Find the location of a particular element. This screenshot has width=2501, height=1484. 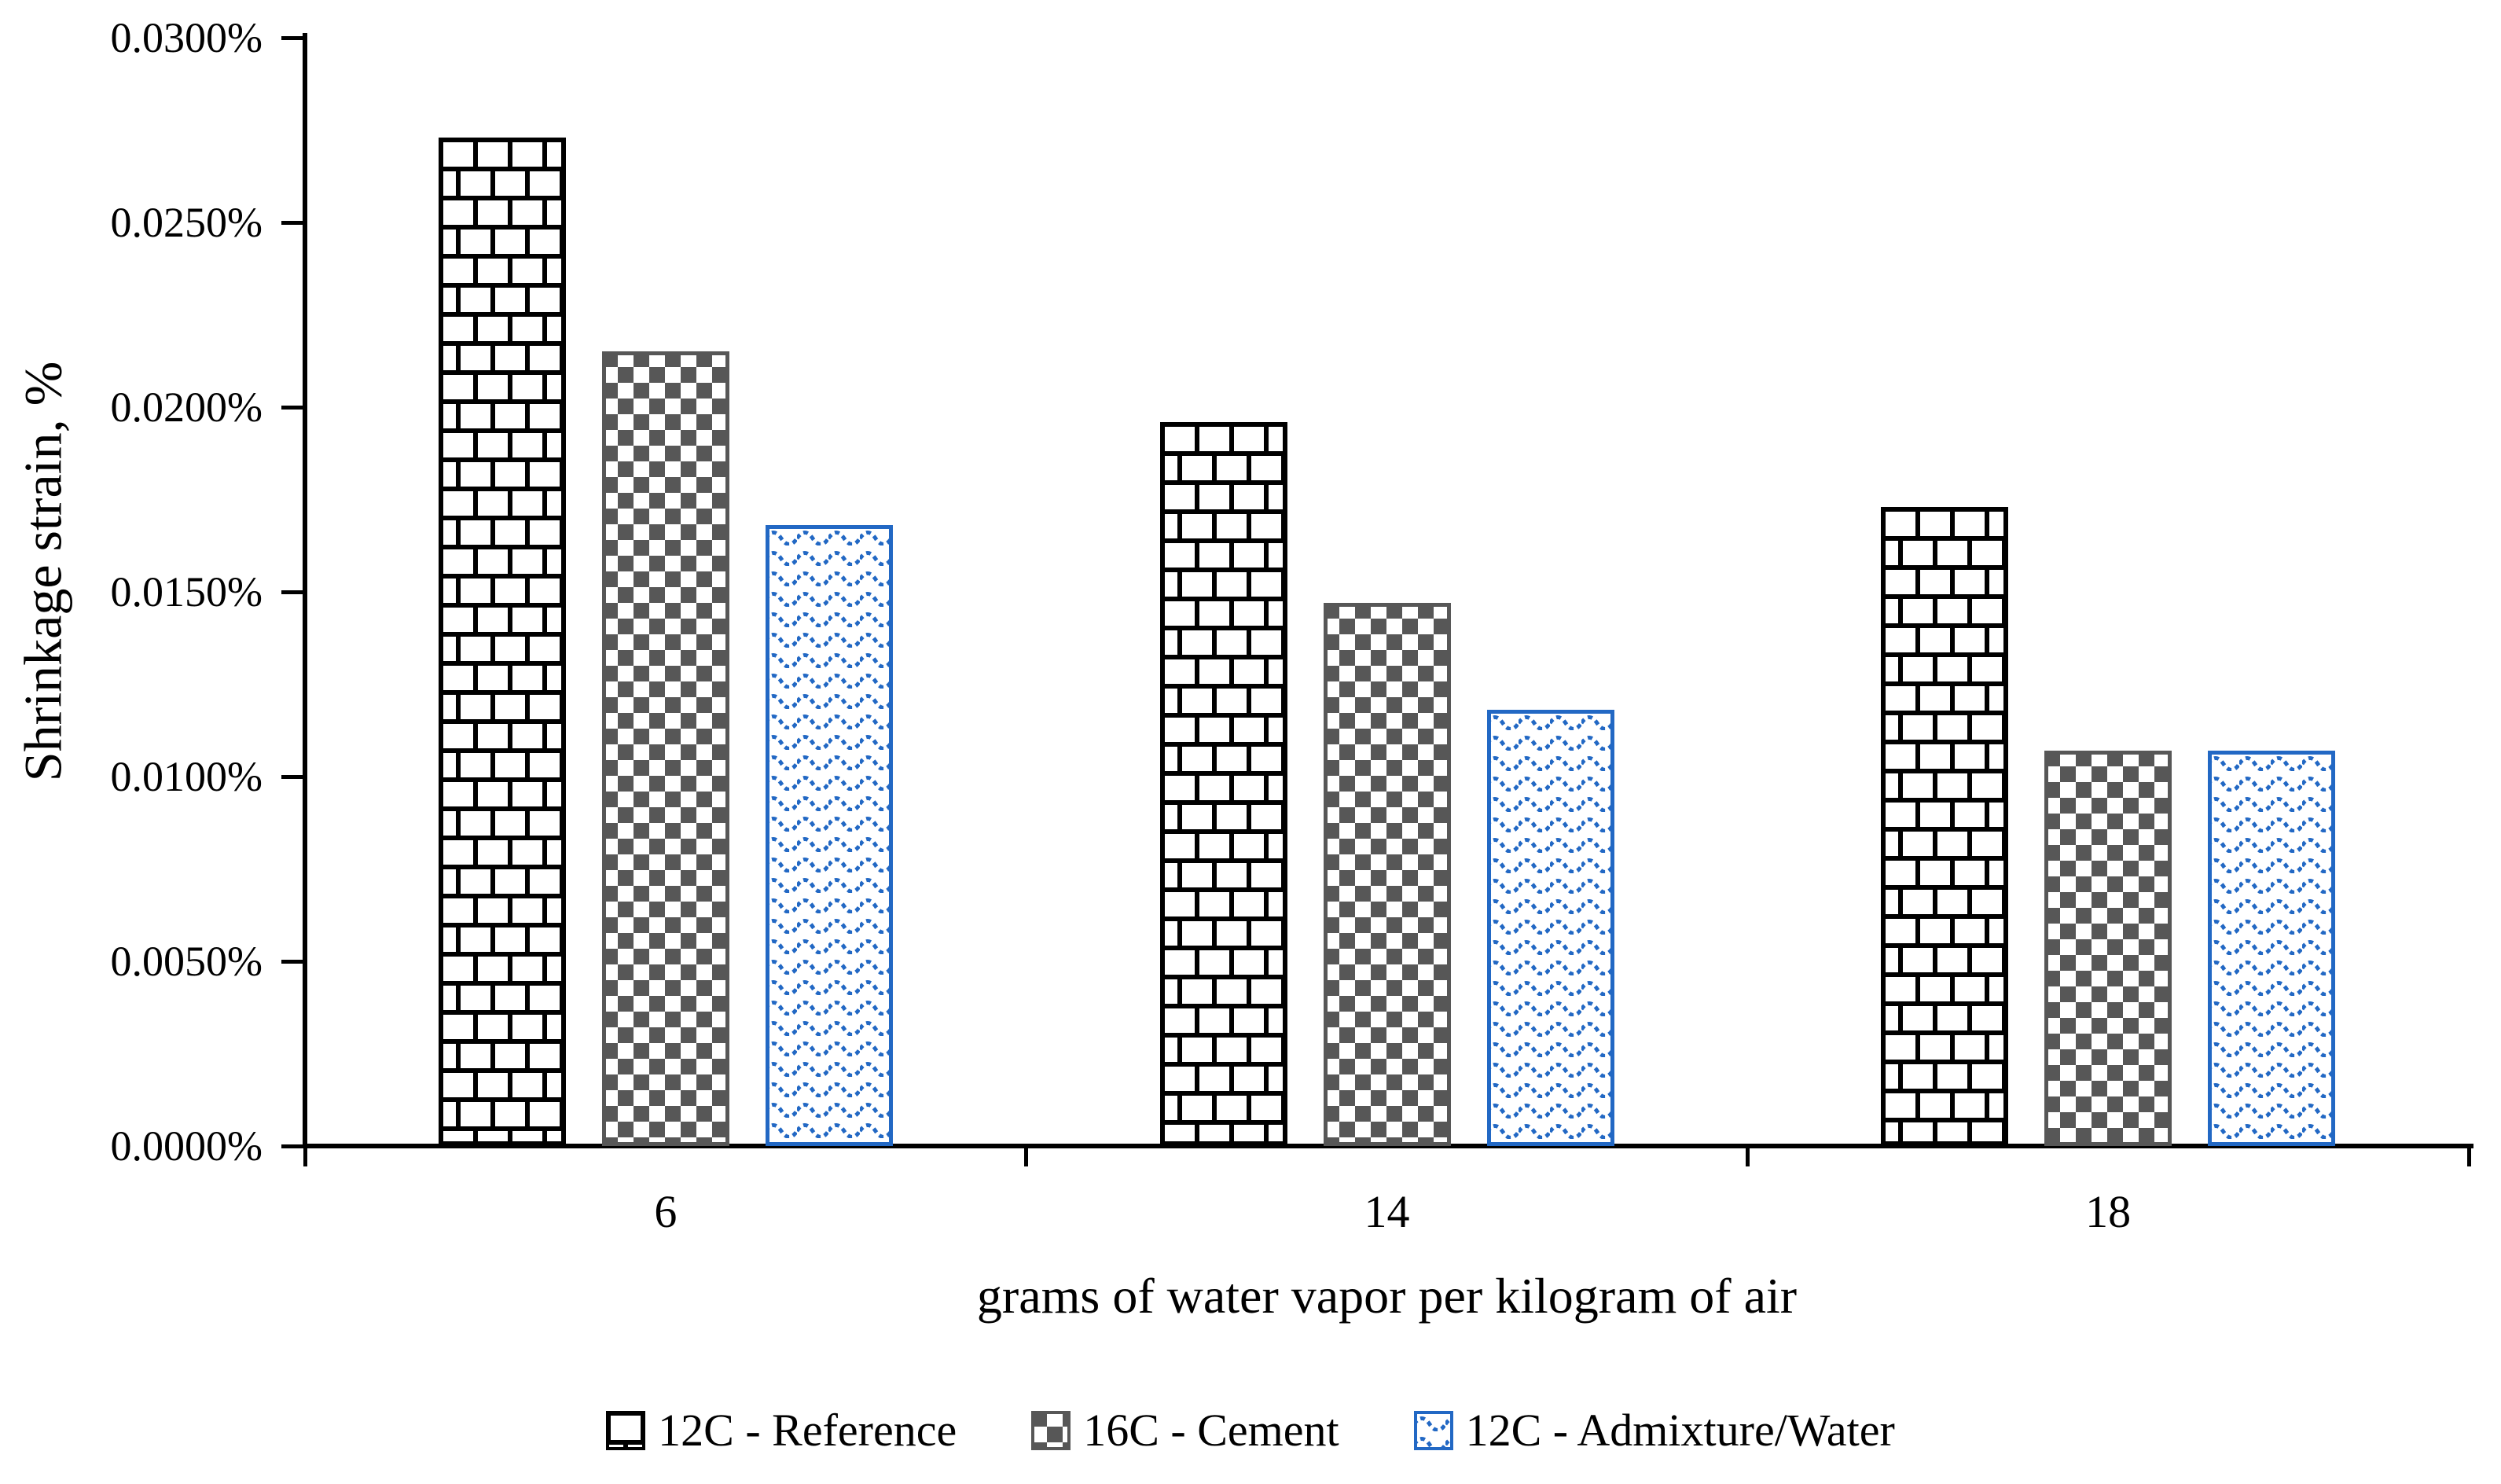

x-axis-line is located at coordinates (1388, 1146).